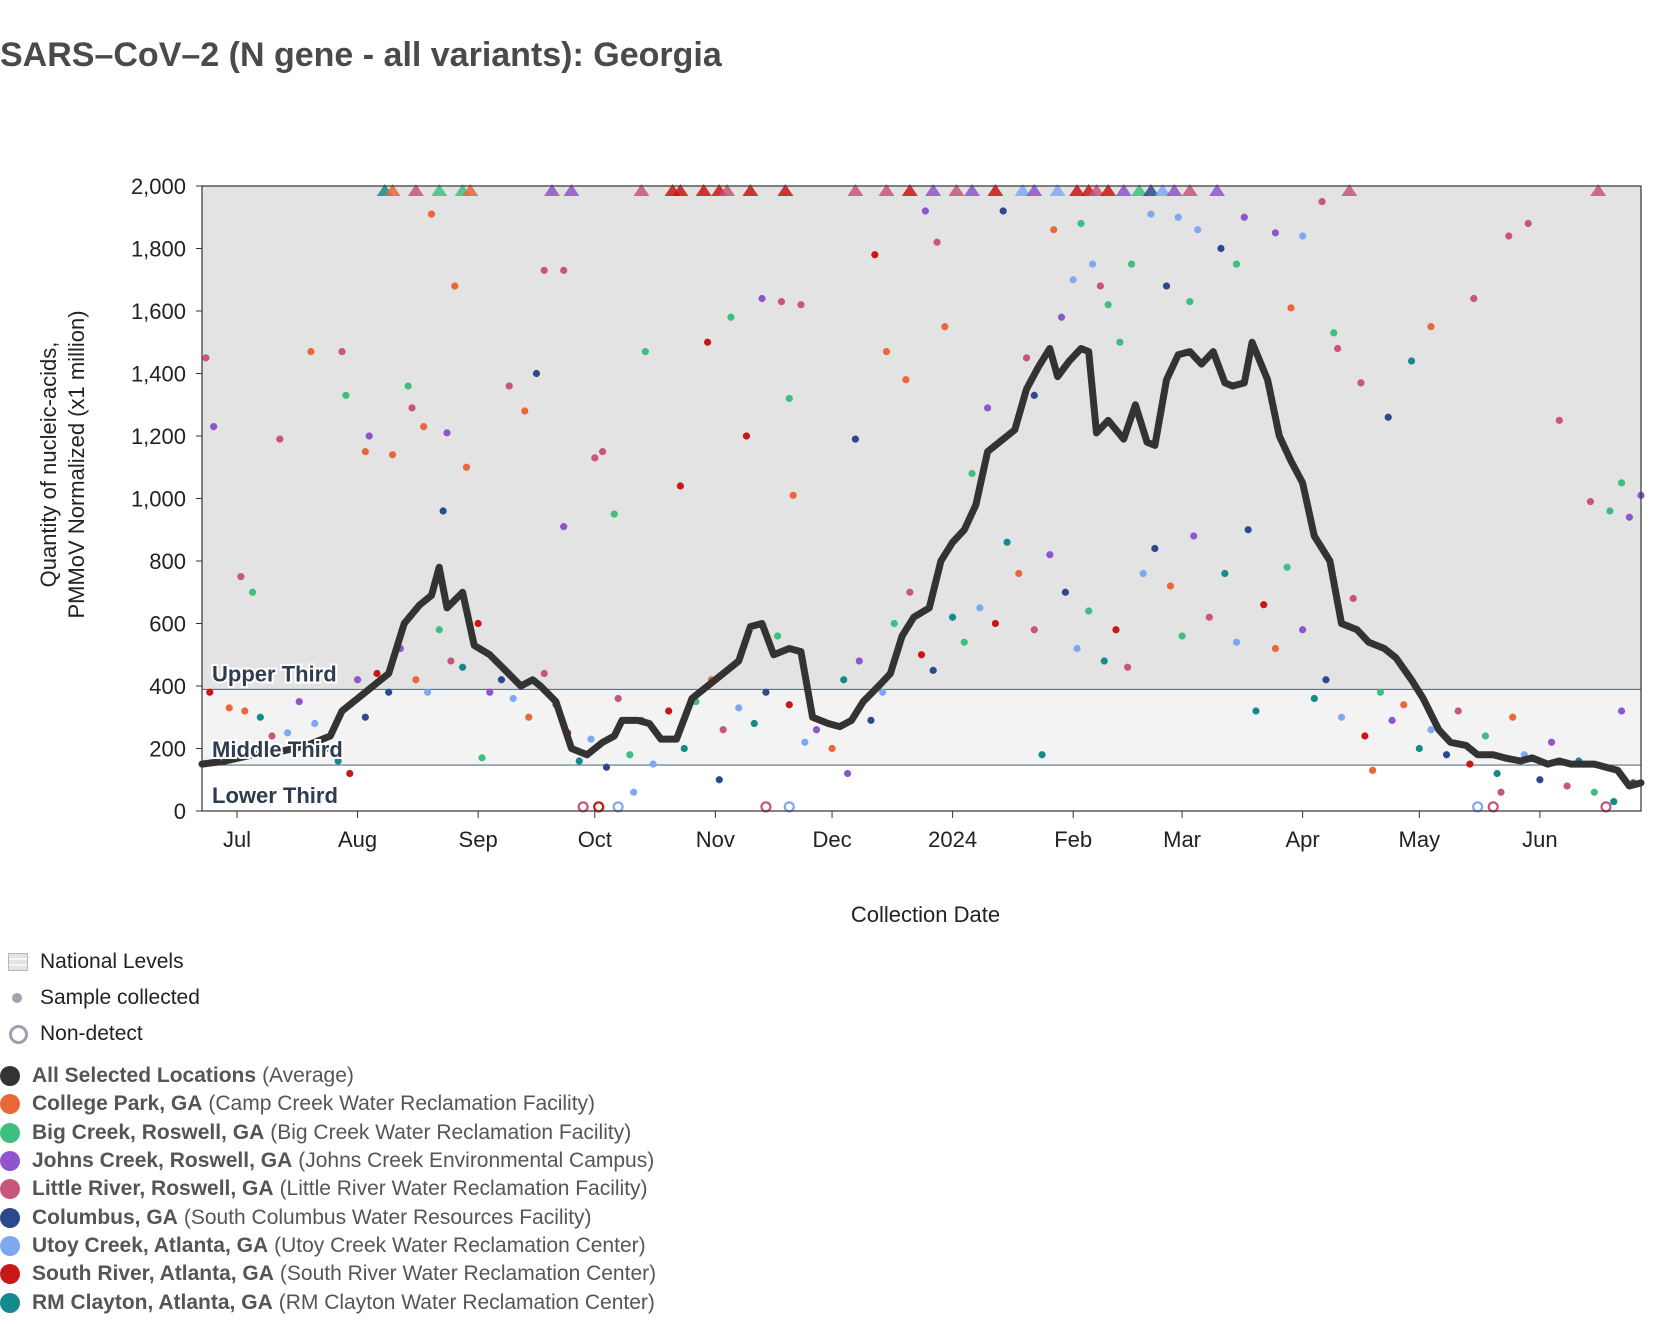  Describe the element at coordinates (153, 1189) in the screenshot. I see `location-name: Little River, Roswell, GA` at that location.